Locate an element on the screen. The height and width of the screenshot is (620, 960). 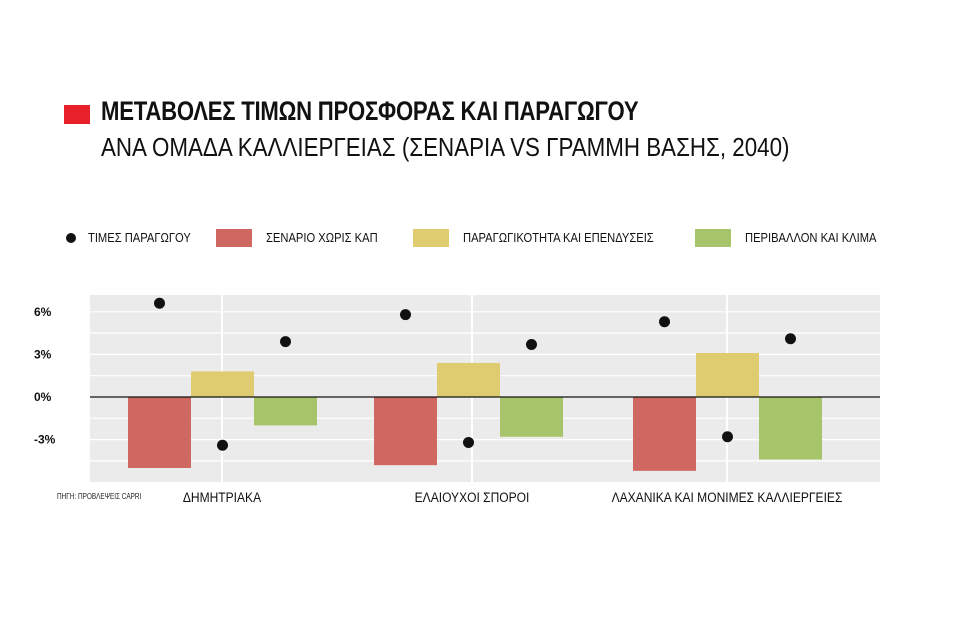
category-label: ΛΑΧΑΝΙΚΑ ΚΑΙ ΜΟΝΙΜΕΣ ΚΑΛΛΙΕΡΓΕΙΕΣ is located at coordinates (727, 497).